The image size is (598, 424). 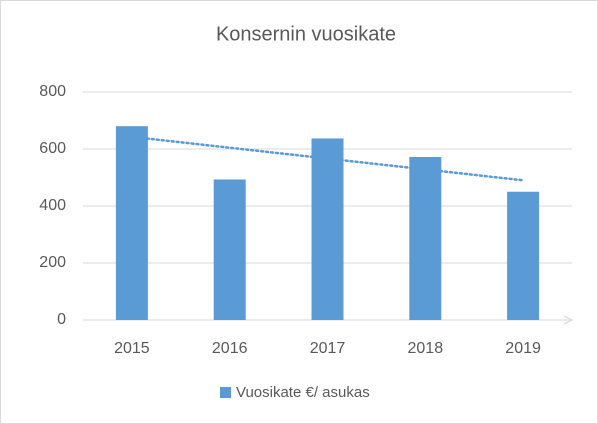 What do you see at coordinates (61, 319) in the screenshot?
I see `y-tick-label: 0` at bounding box center [61, 319].